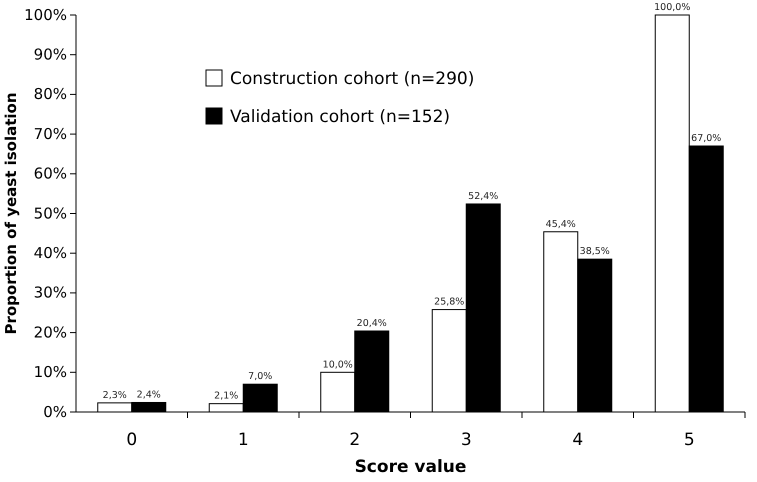 The width and height of the screenshot is (757, 482). Describe the element at coordinates (595, 252) in the screenshot. I see `data-label: 38,5%` at that location.